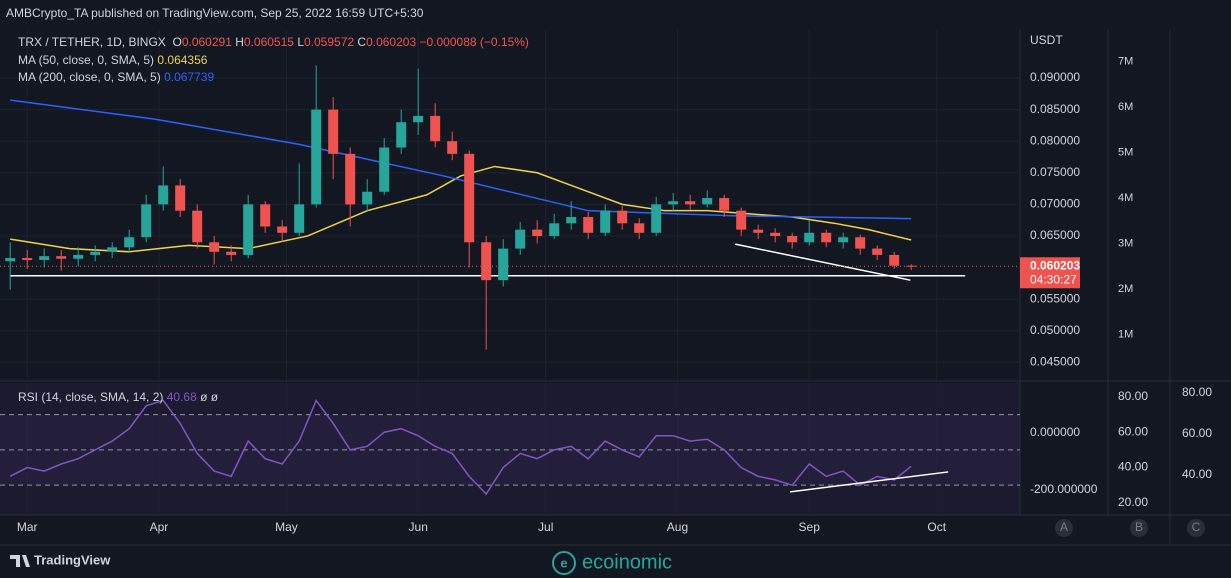 This screenshot has width=1231, height=578. What do you see at coordinates (1125, 61) in the screenshot?
I see `volume-tick-label: 7M` at bounding box center [1125, 61].